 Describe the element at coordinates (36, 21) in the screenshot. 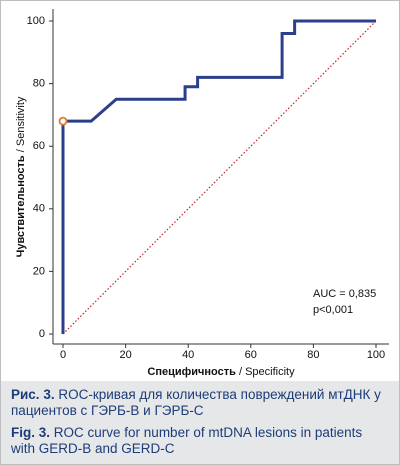

I see `y-tick-label: 100` at that location.